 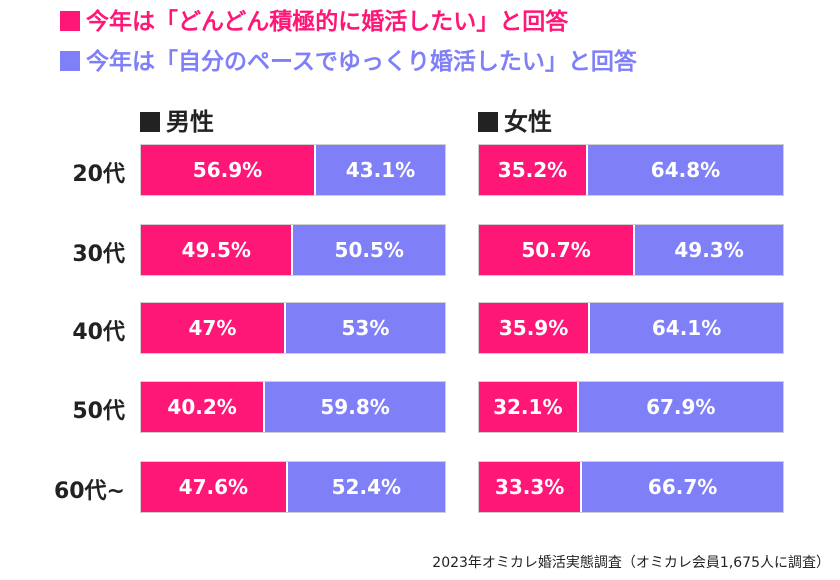 I want to click on data-label: 35.2%, so click(x=532, y=170).